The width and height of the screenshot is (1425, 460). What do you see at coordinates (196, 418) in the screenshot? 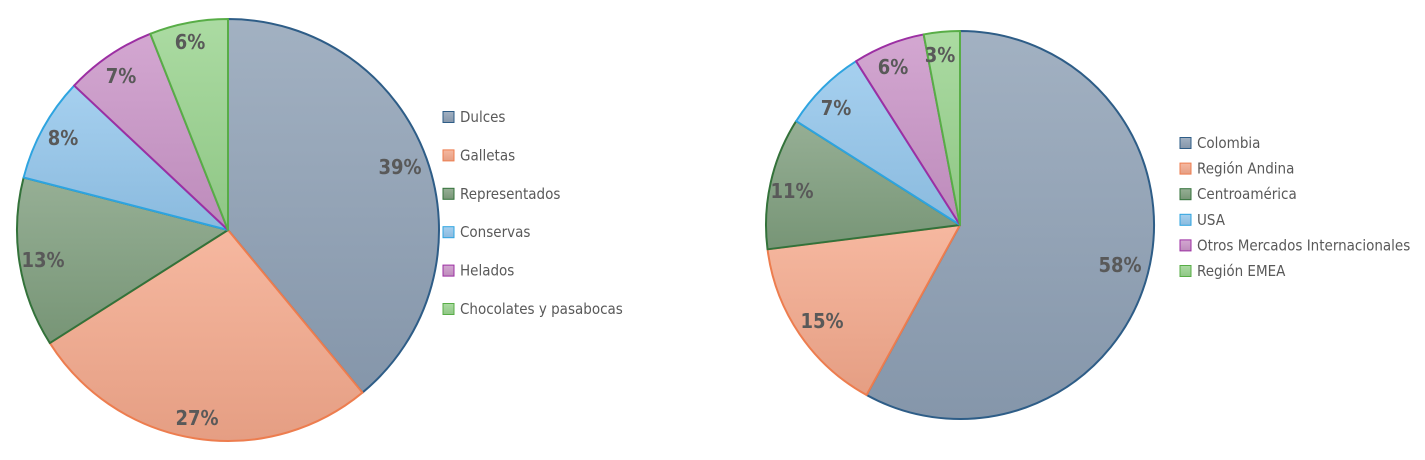
I see `data-label-galletas: 27%` at bounding box center [196, 418].